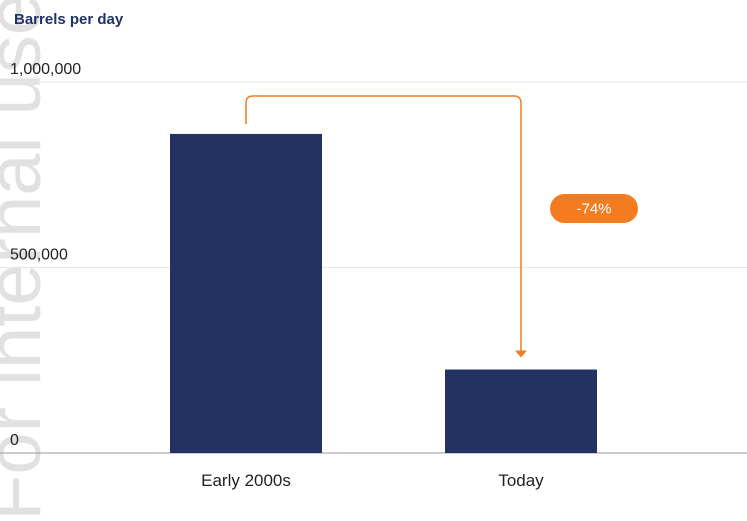 The image size is (747, 521). What do you see at coordinates (521, 480) in the screenshot?
I see `x-tick-label: Today` at bounding box center [521, 480].